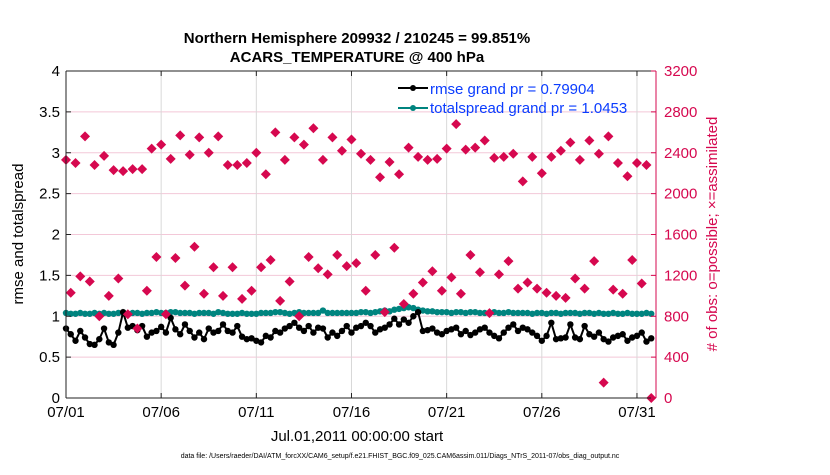  What do you see at coordinates (680, 235) in the screenshot?
I see `y-right-tick-label: 1600` at bounding box center [680, 235].